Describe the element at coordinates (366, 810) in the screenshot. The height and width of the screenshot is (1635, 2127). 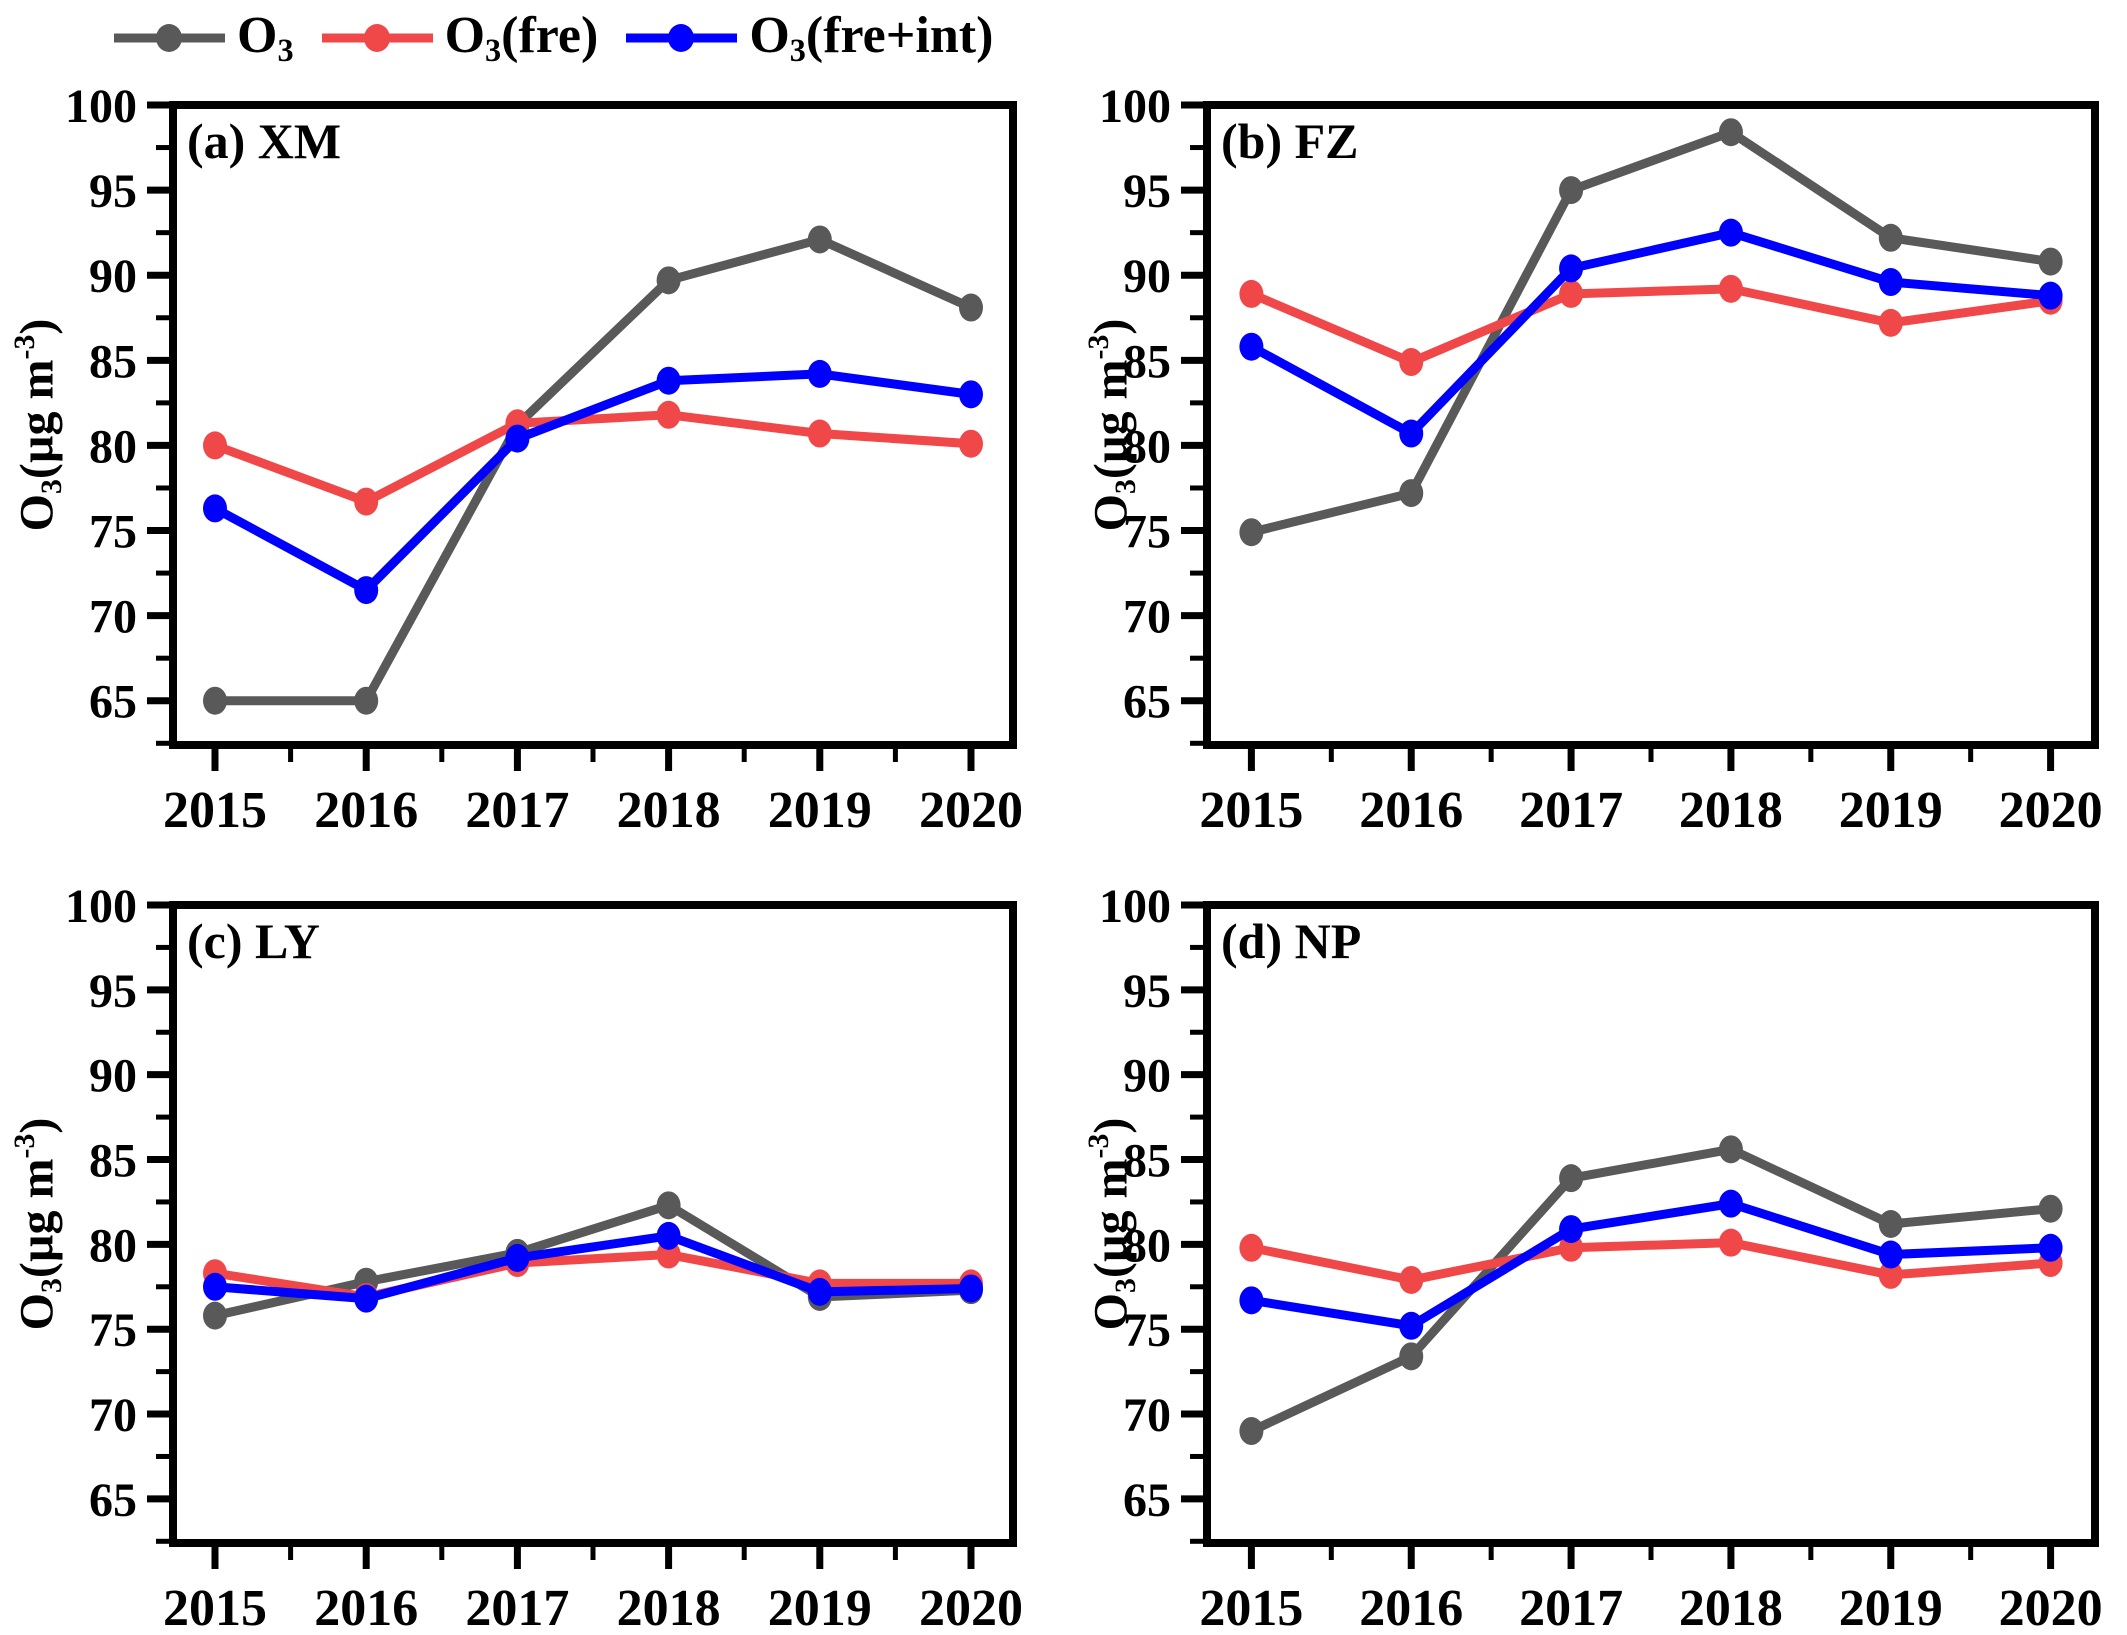
I see `x-tick-label: 2016` at that location.